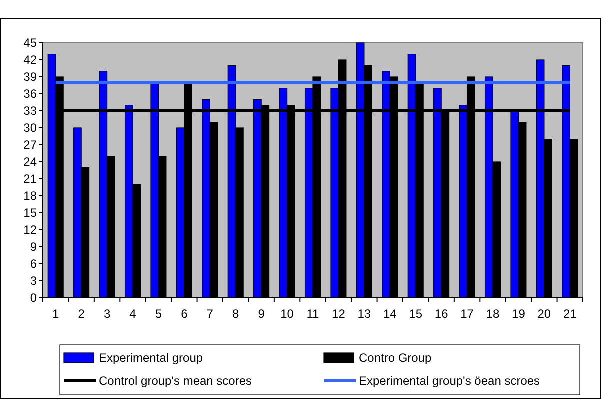  I want to click on y-tick-label: 6, so click(34, 264).